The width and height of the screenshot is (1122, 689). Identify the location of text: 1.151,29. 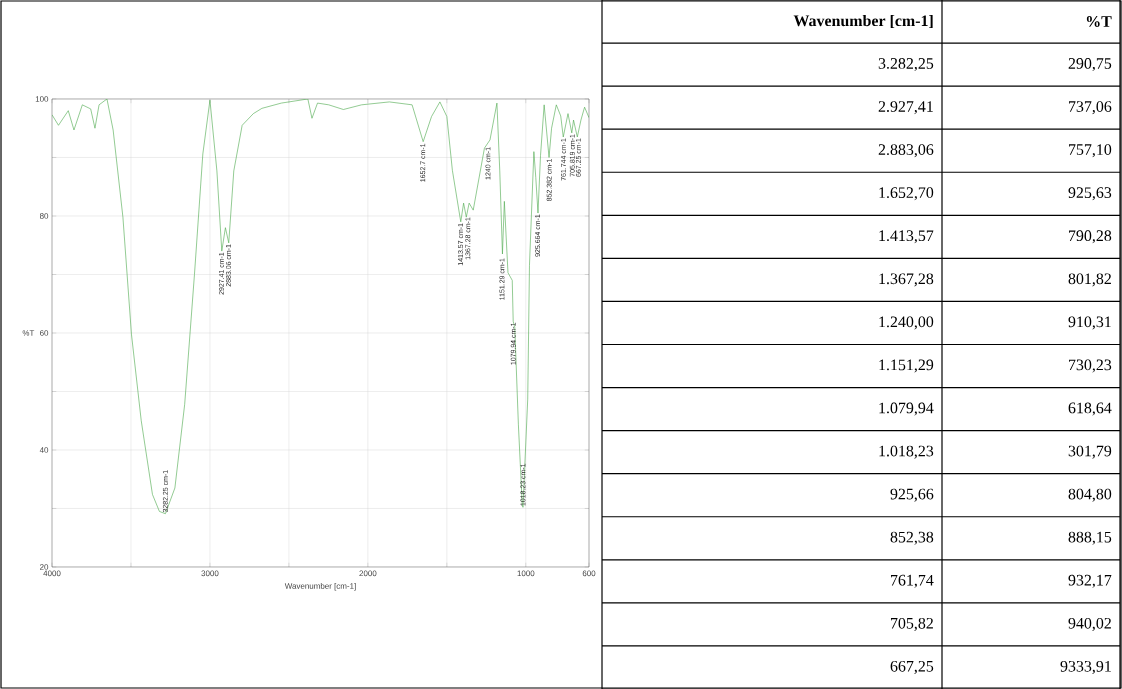
(906, 366).